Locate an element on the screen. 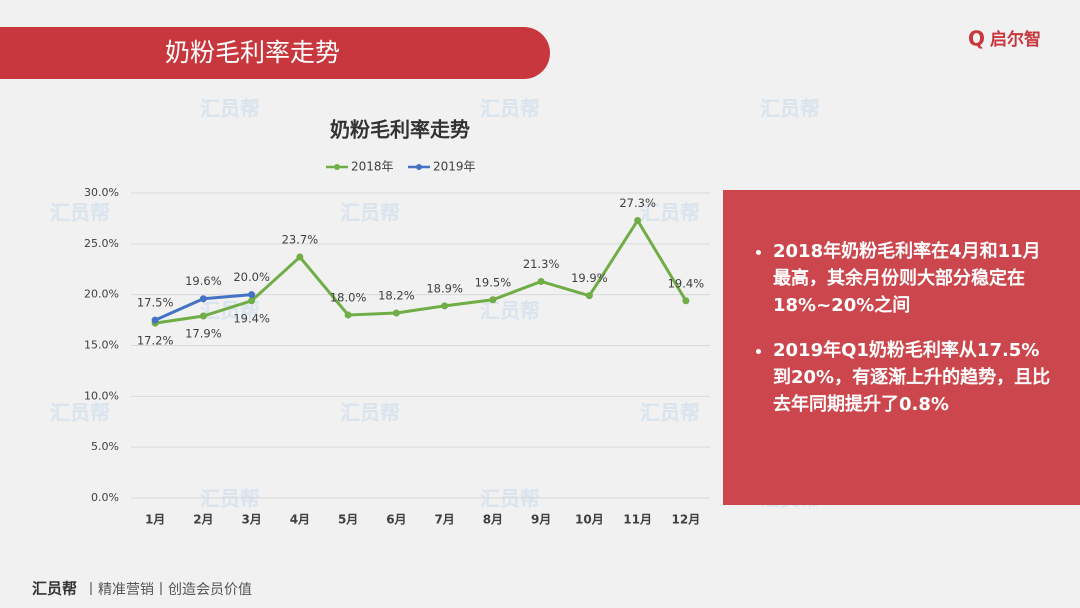 The image size is (1080, 608). y-tick-label: 25.0% is located at coordinates (101, 243).